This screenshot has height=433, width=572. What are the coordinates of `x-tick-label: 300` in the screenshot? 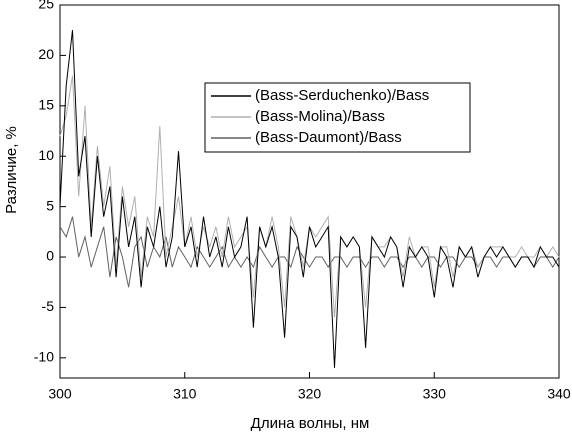 It's located at (60, 394).